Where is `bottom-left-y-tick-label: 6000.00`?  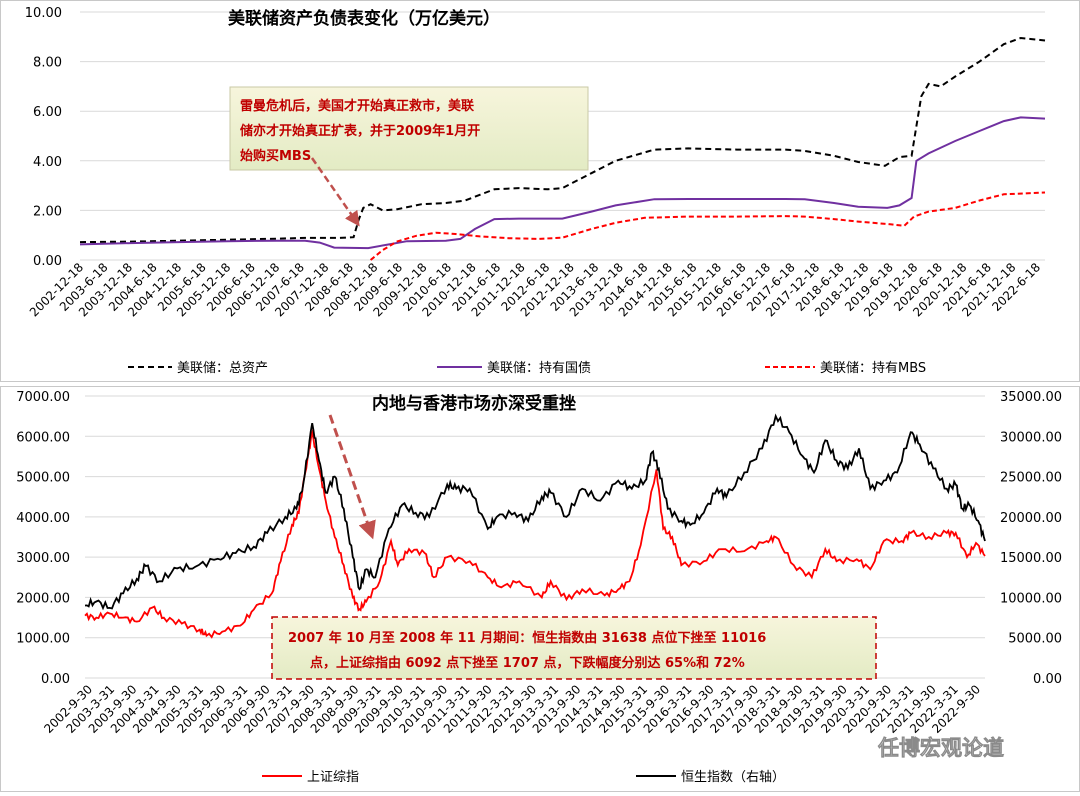 bottom-left-y-tick-label: 6000.00 is located at coordinates (43, 437).